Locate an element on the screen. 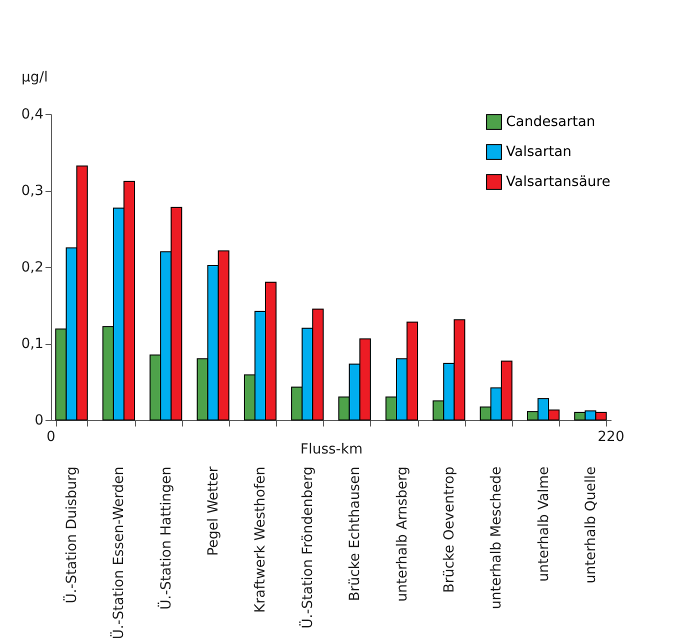 This screenshot has height=638, width=678. y-tick-label: 0 is located at coordinates (39, 420).